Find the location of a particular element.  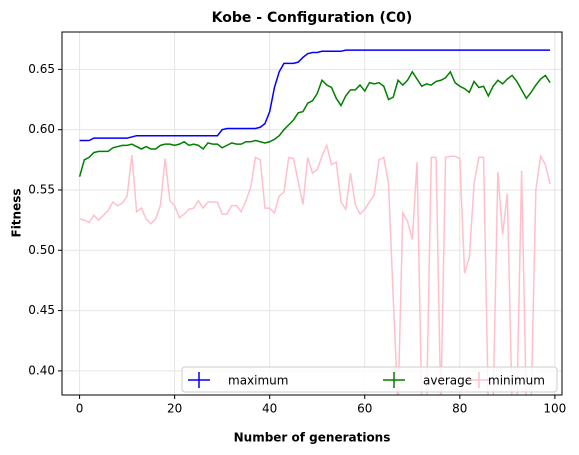

y-axis-label: Fitness is located at coordinates (17, 212).